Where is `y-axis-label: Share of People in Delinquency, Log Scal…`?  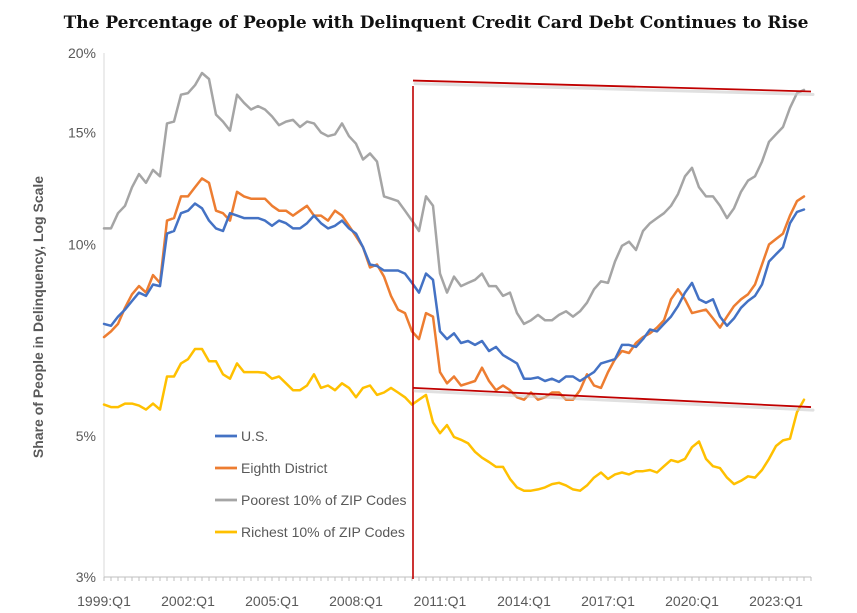 y-axis-label: Share of People in Delinquency, Log Scal… is located at coordinates (38, 317).